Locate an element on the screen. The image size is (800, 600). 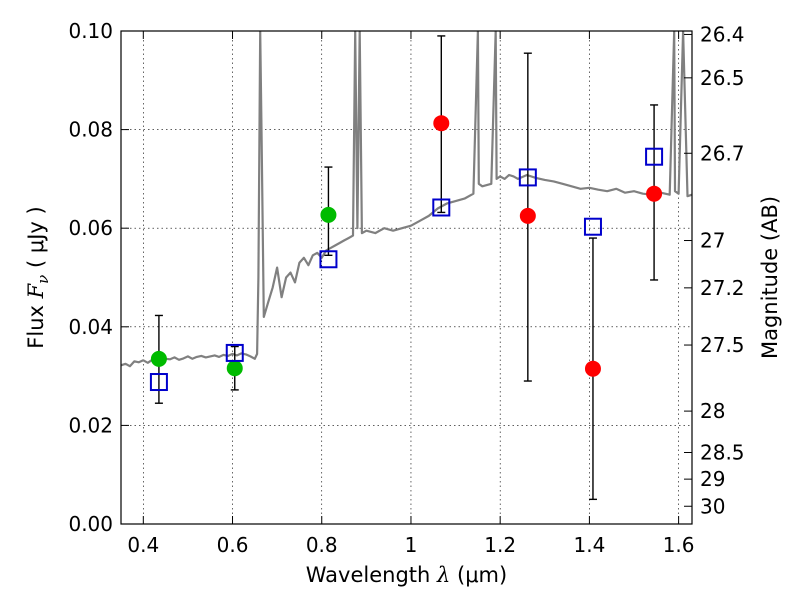
x-tick-label: 0.4 is located at coordinates (143, 545).